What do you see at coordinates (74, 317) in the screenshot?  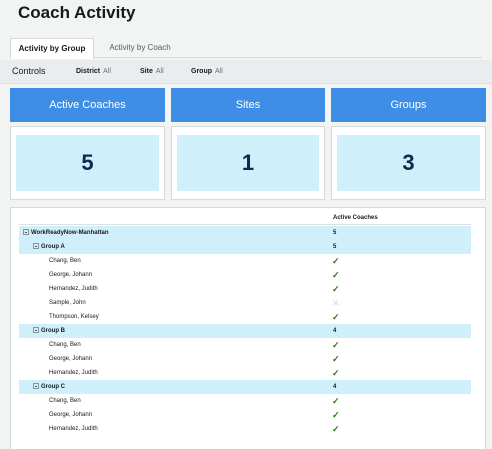 I see `row-label: Thompson, Kelsey` at bounding box center [74, 317].